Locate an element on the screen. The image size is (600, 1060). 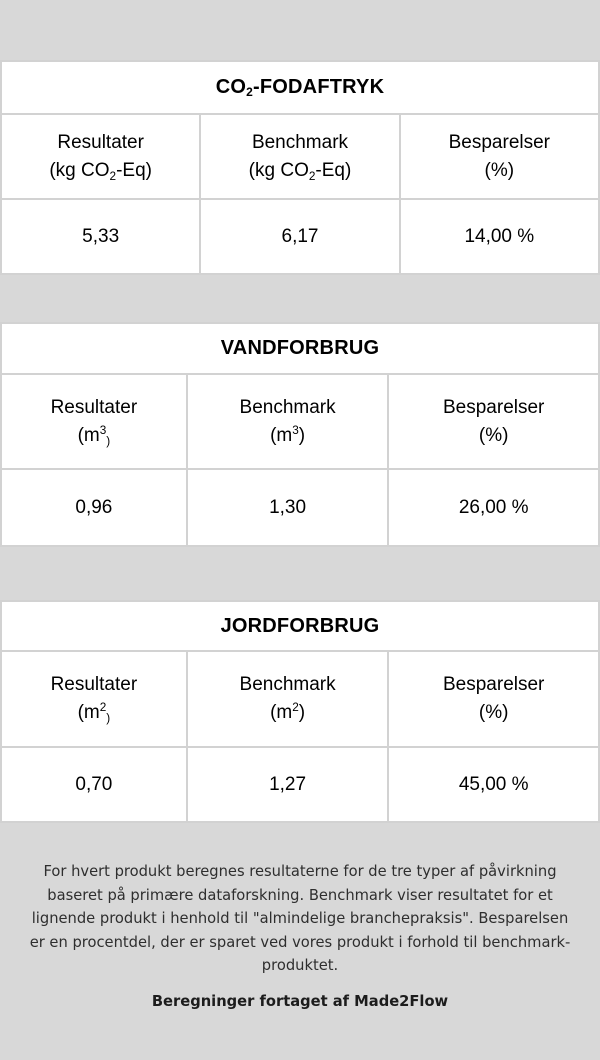
land-value-besparelser: 45,00 % is located at coordinates (493, 784).